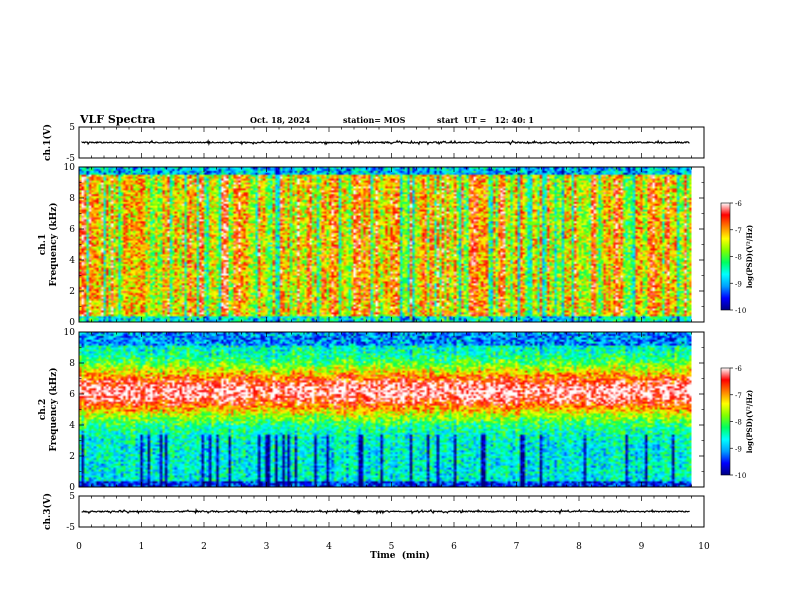 Image resolution: width=792 pixels, height=612 pixels. What do you see at coordinates (72, 395) in the screenshot?
I see `ch2-spectrogram-ytick-label: 6` at bounding box center [72, 395].